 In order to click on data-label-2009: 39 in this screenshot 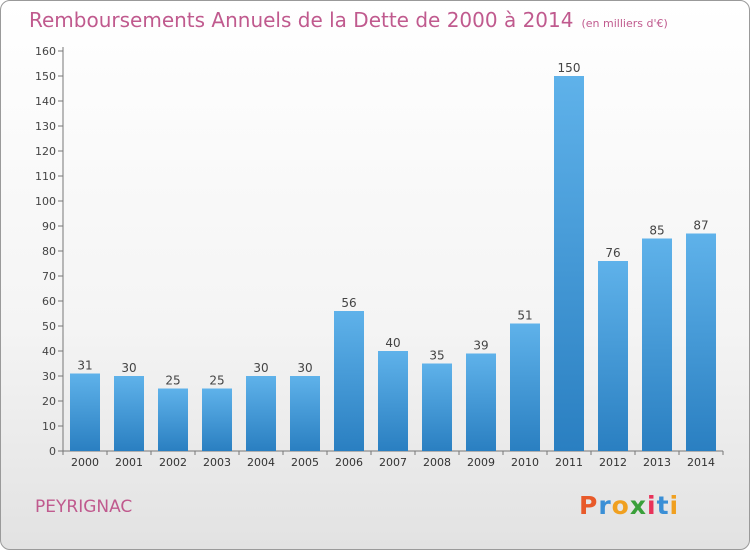, I will do `click(480, 346)`.